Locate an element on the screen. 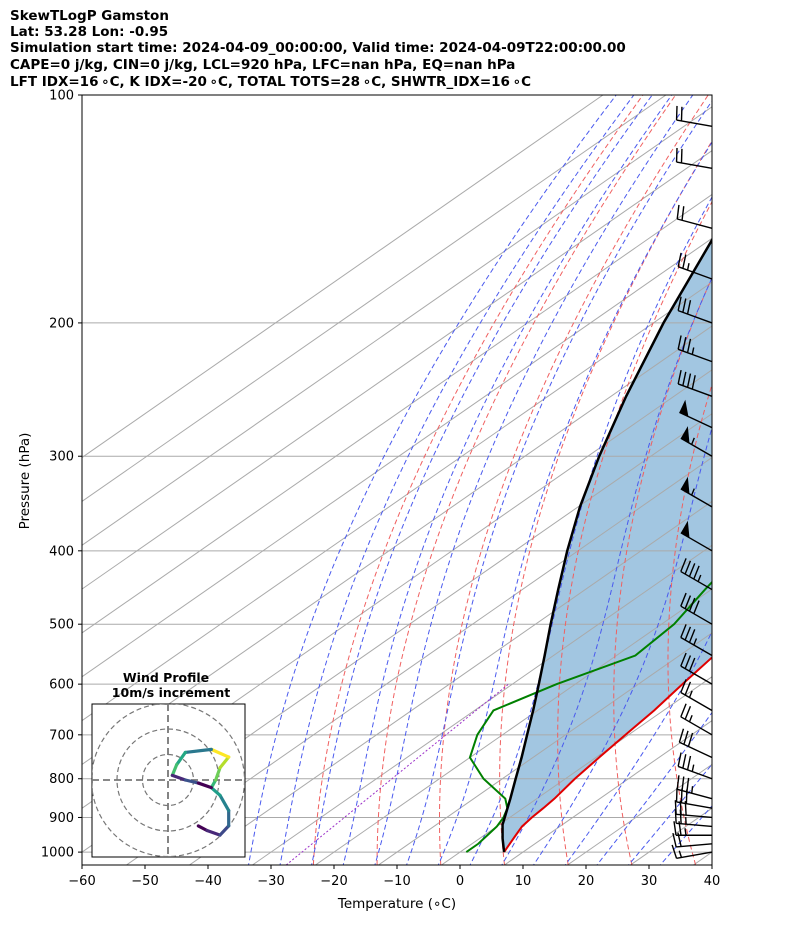 The image size is (794, 937). y-tick-label: 900 is located at coordinates (61, 818).